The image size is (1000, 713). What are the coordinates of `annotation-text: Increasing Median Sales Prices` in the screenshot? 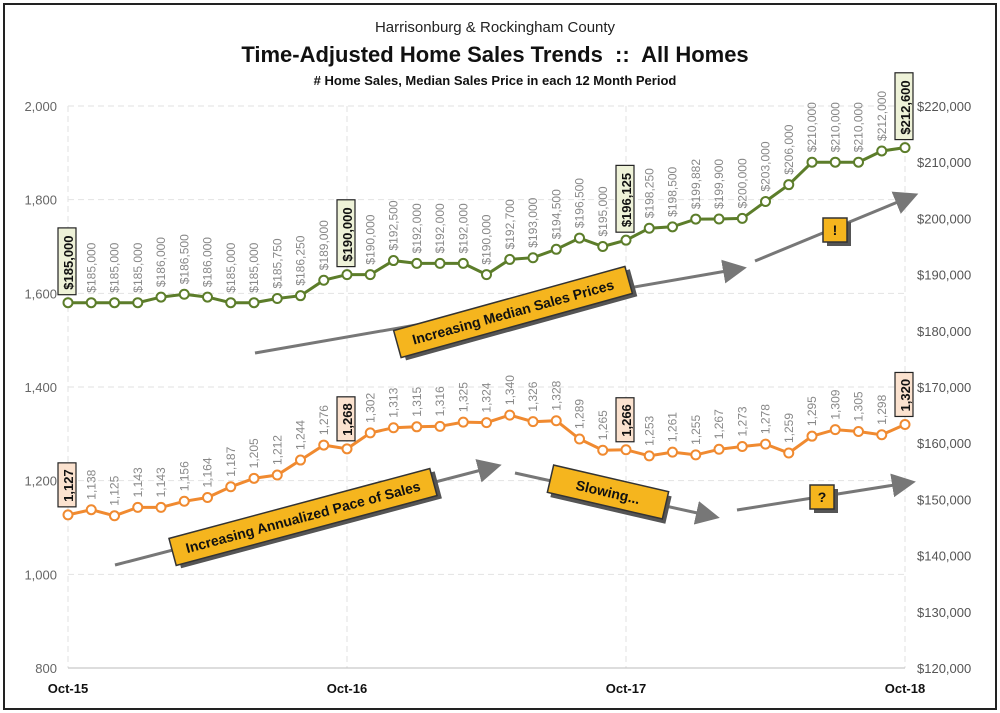 It's located at (512, 311).